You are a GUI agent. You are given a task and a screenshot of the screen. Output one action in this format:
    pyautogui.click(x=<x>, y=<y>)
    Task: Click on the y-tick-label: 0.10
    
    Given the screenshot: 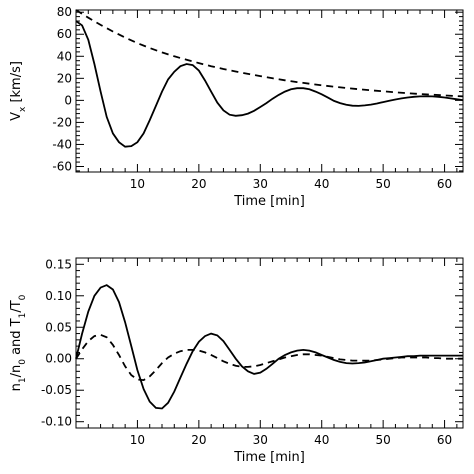 What is the action you would take?
    pyautogui.click(x=58, y=296)
    